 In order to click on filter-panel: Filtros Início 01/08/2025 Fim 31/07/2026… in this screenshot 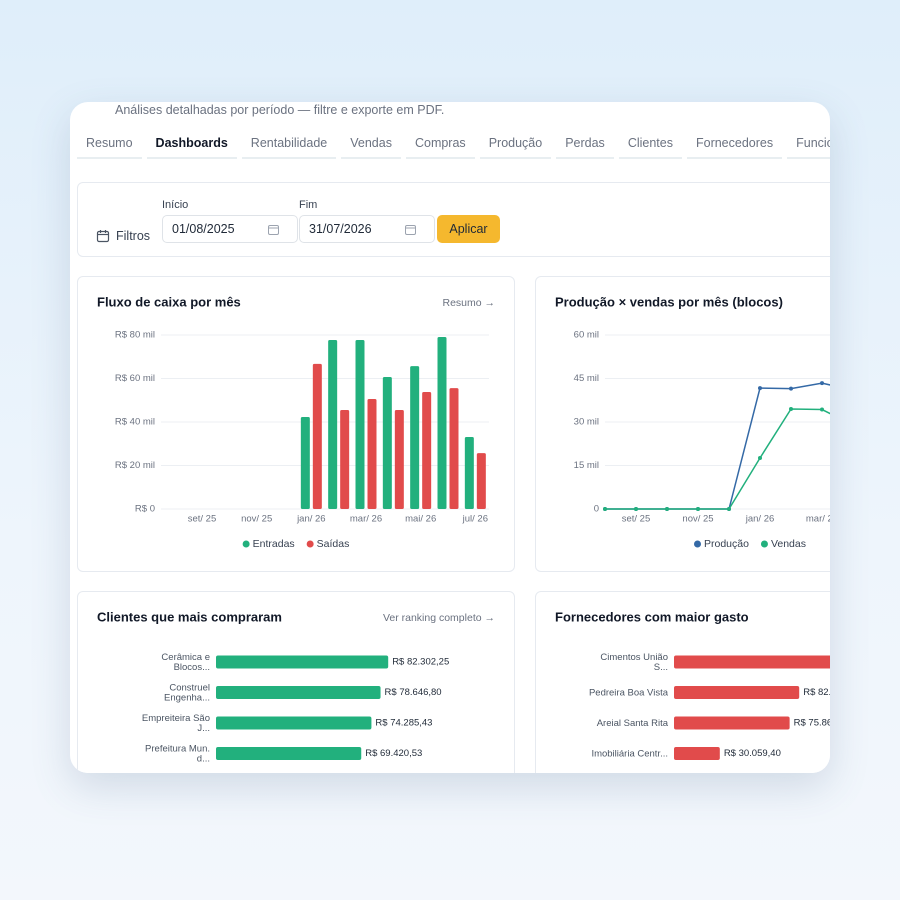, I will do `click(453, 219)`.